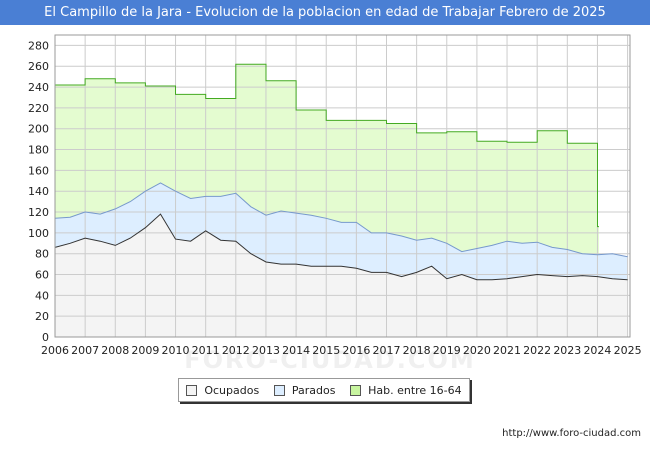 Image resolution: width=650 pixels, height=450 pixels. I want to click on x-tick-label: 2015, so click(326, 350).